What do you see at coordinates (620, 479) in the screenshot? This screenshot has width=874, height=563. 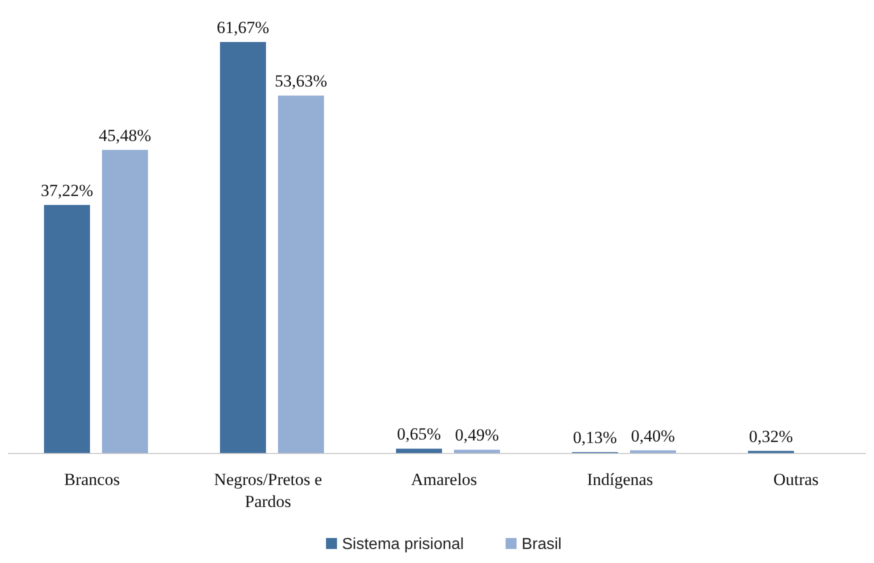 I see `x-tick-label: Indígenas` at bounding box center [620, 479].